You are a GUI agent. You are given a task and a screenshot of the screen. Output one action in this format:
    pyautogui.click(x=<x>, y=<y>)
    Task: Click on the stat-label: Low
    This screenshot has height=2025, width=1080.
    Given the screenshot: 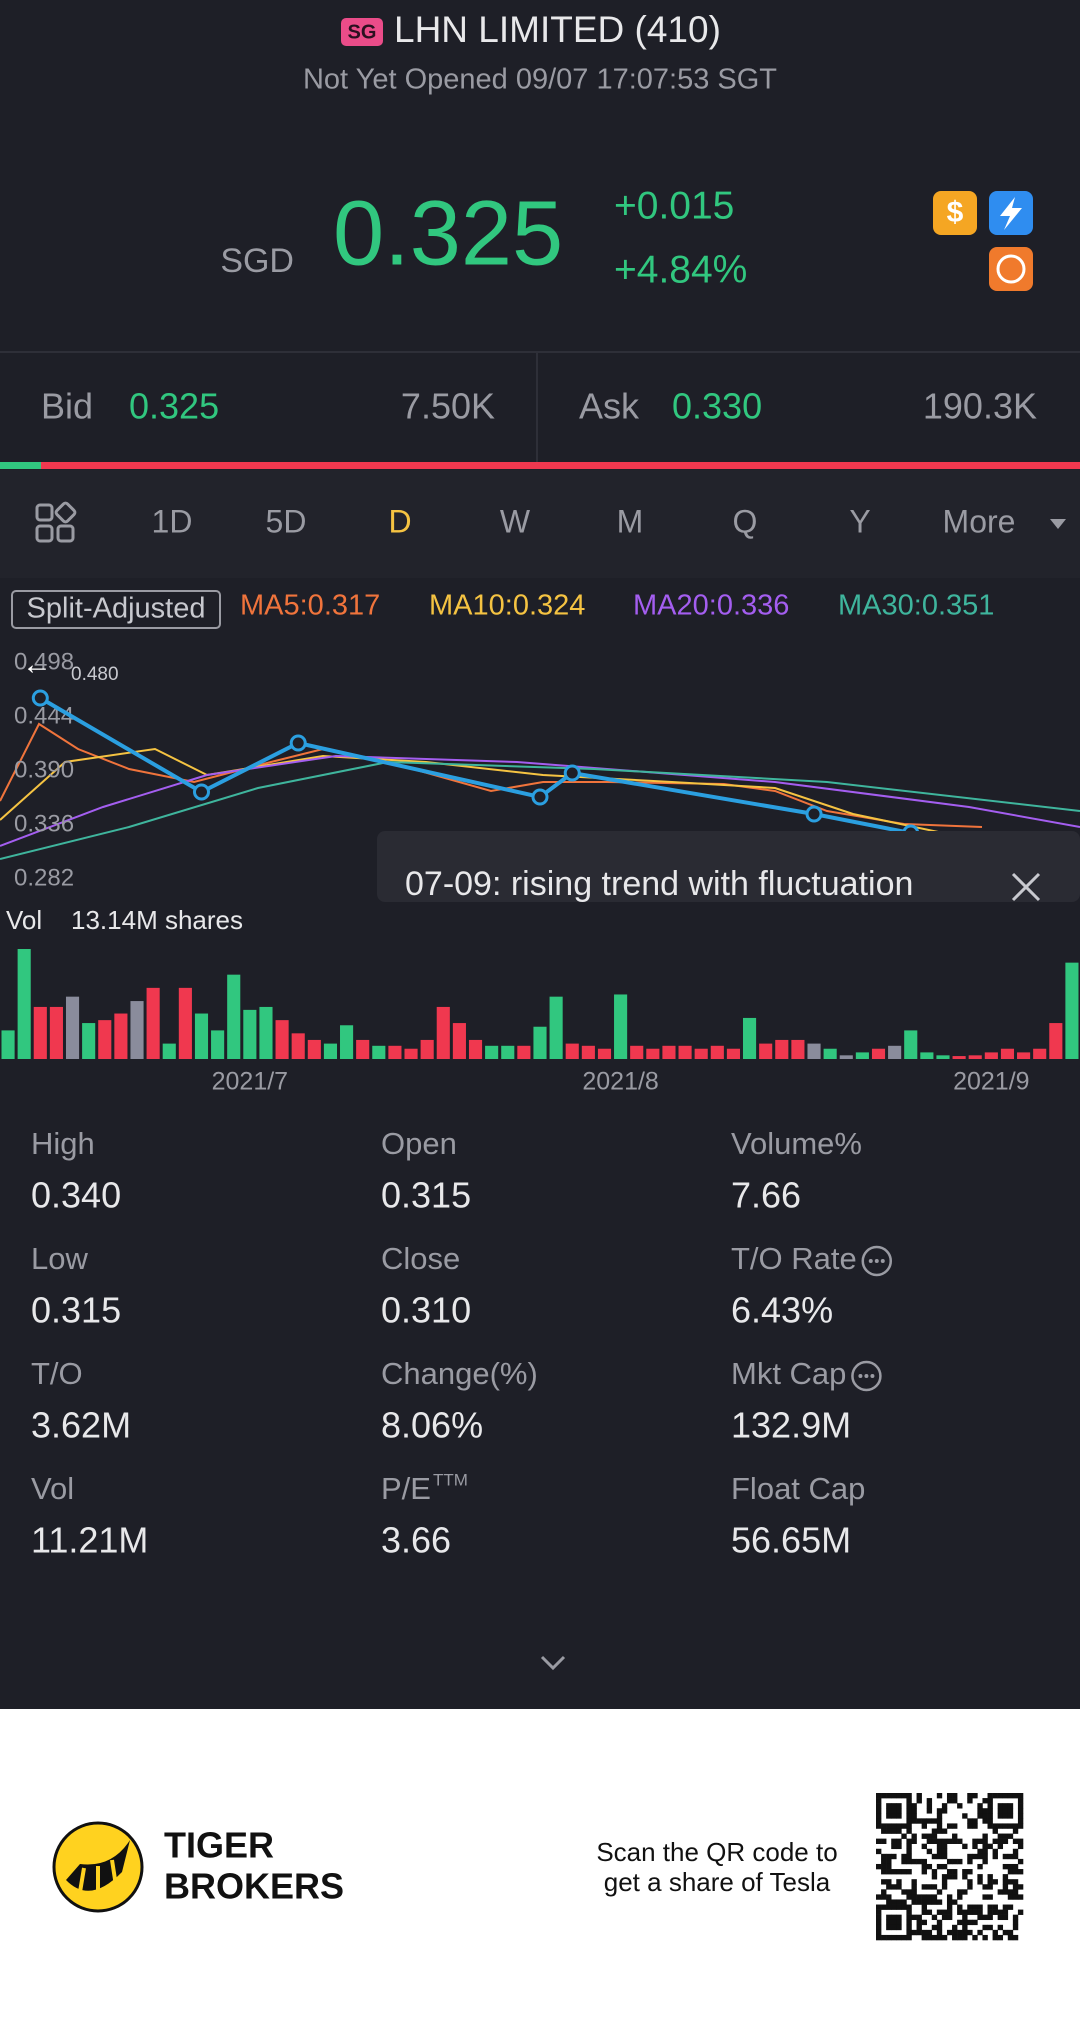 What is the action you would take?
    pyautogui.click(x=59, y=1258)
    